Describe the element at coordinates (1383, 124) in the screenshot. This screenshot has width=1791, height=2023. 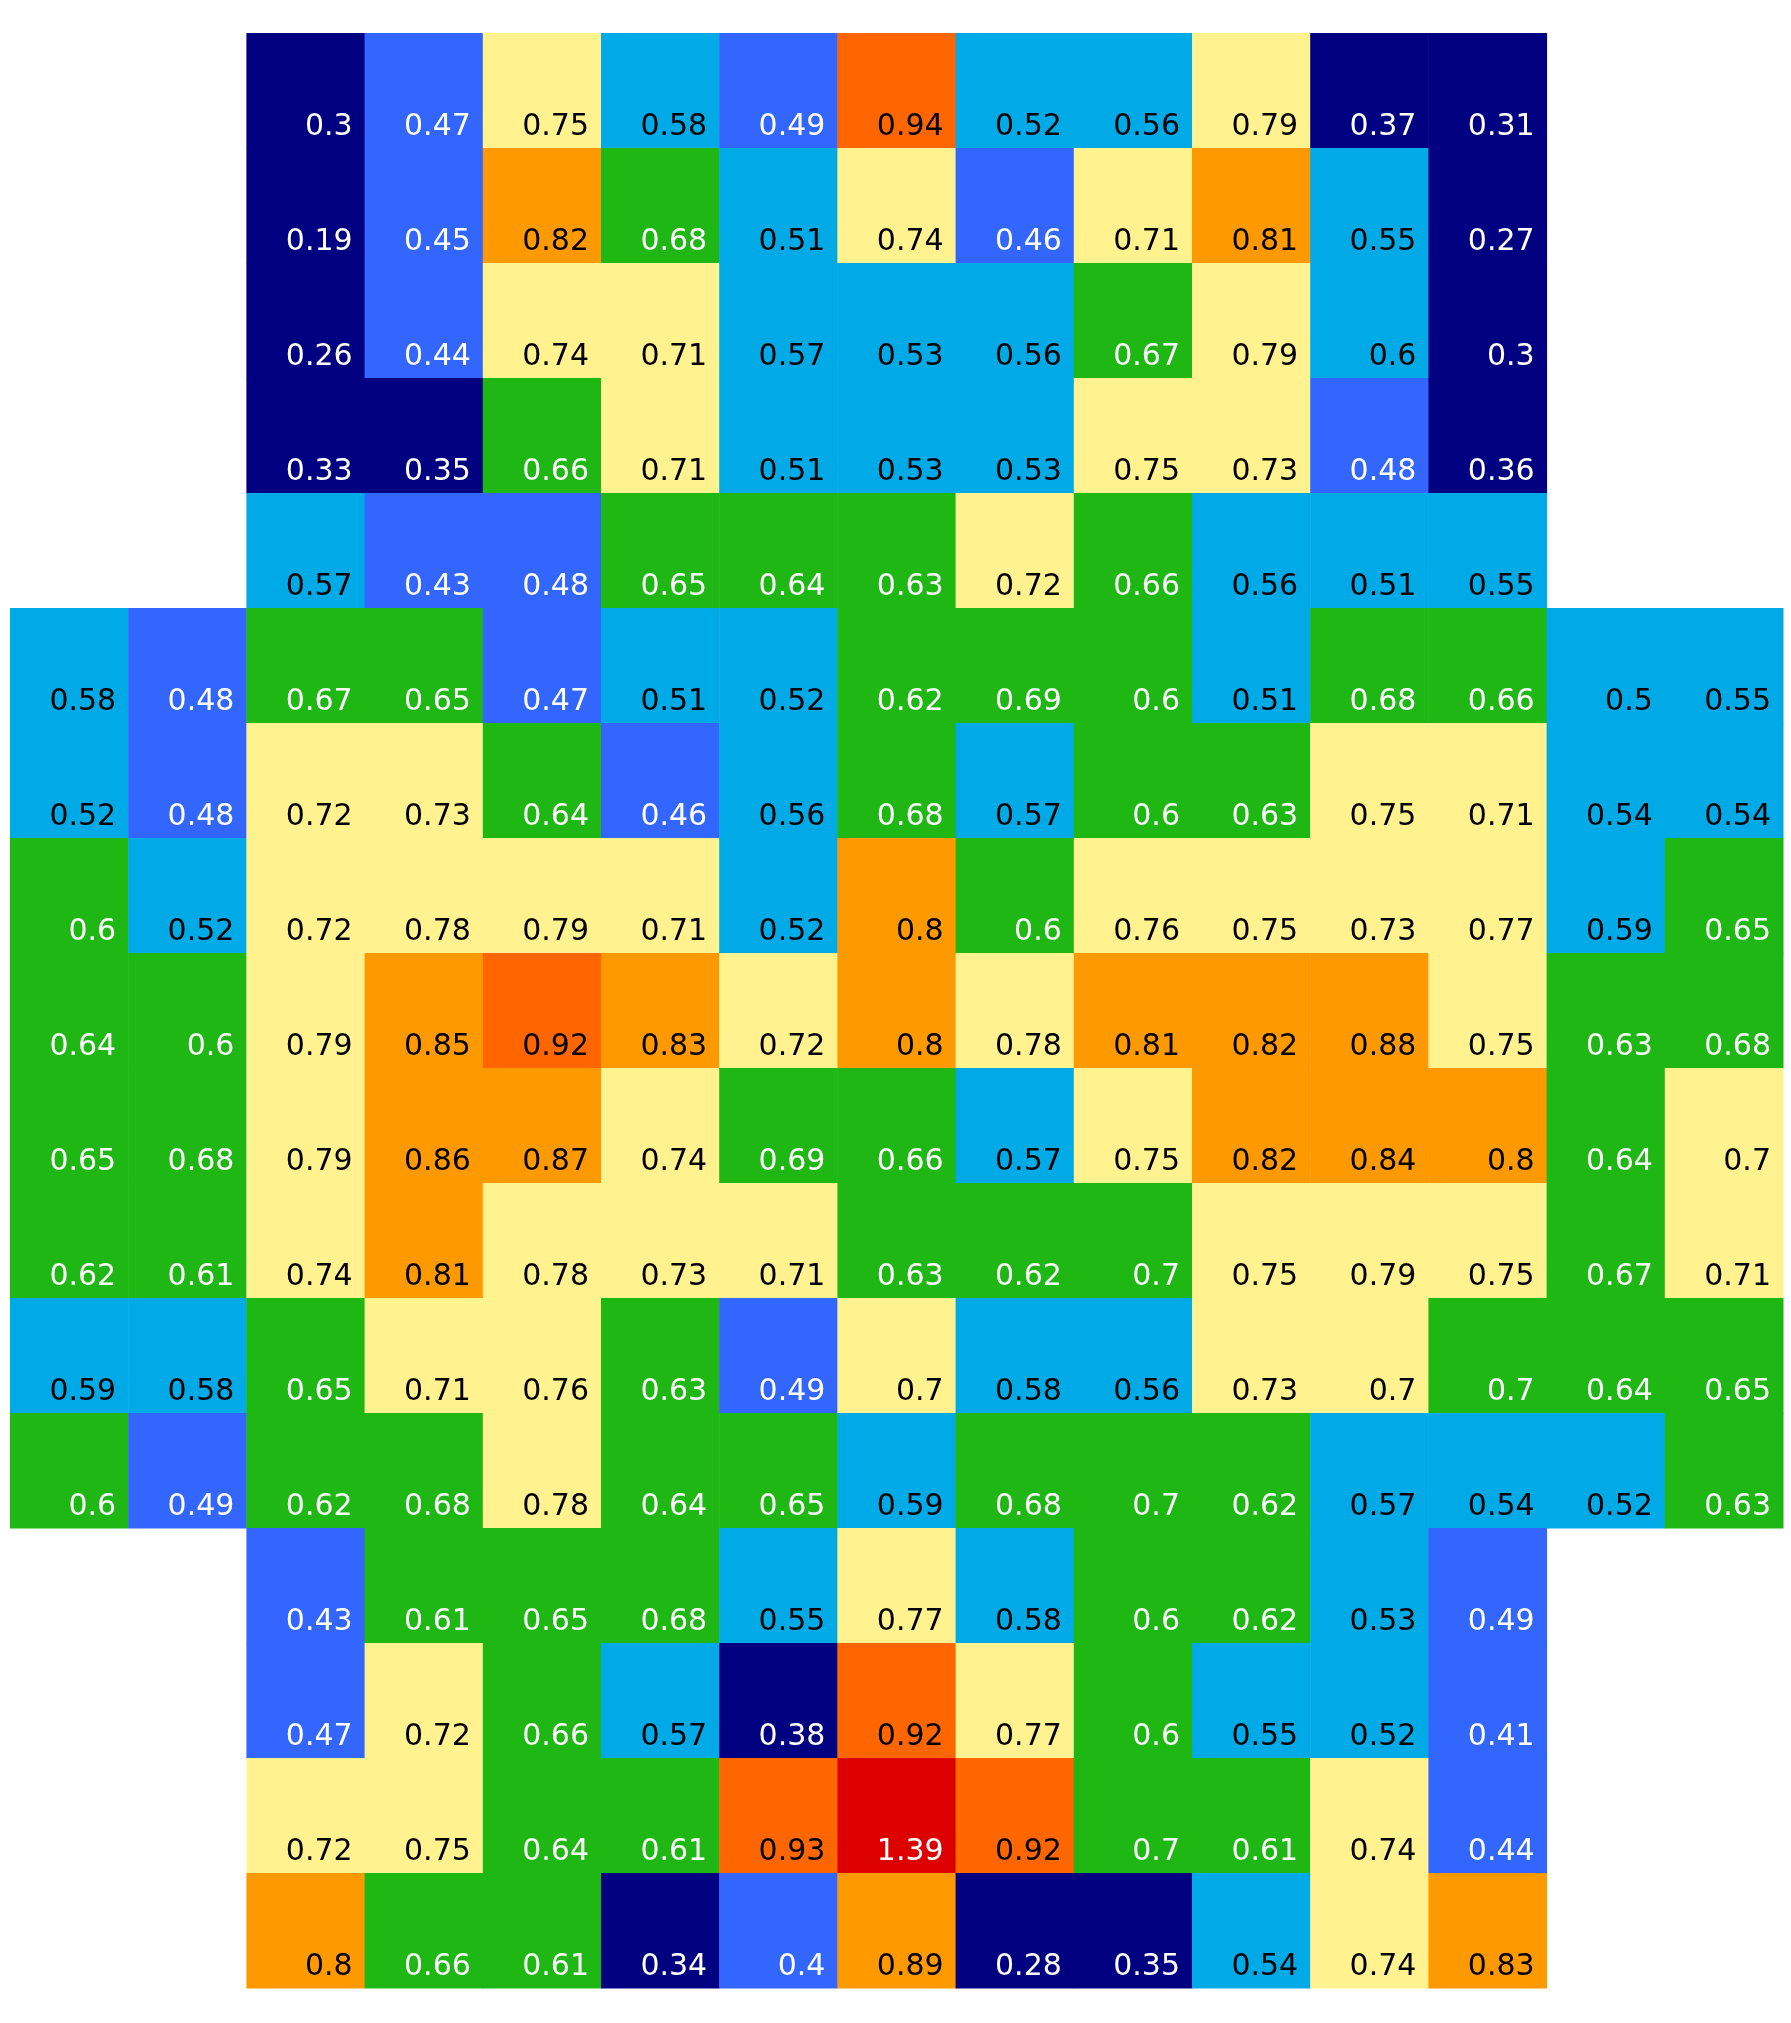
I see `data-label: 0.37` at that location.